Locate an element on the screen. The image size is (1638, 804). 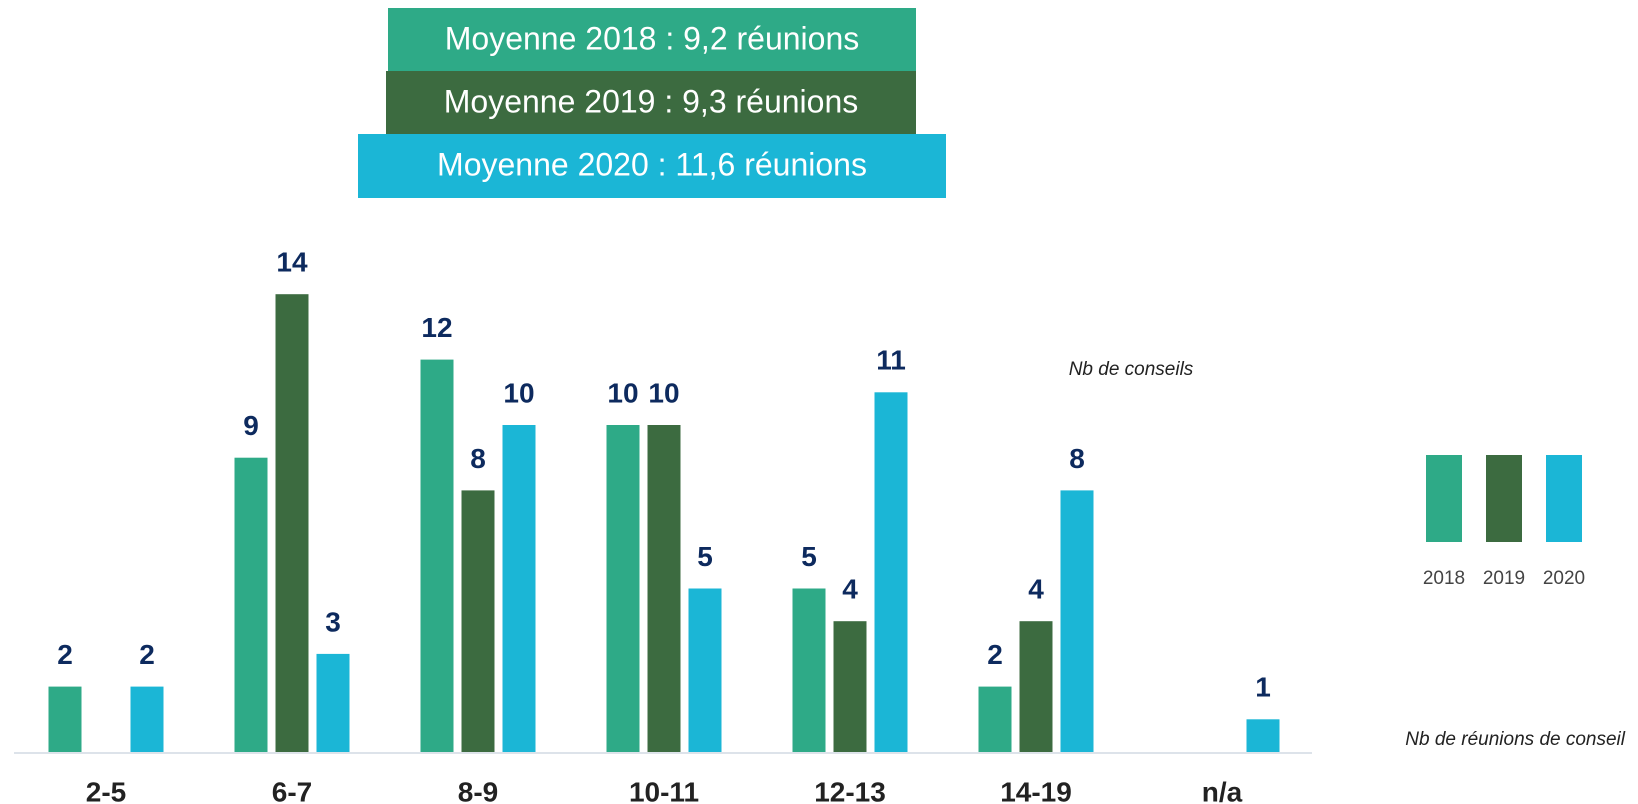
x-tick-label: 12-13 is located at coordinates (850, 790).